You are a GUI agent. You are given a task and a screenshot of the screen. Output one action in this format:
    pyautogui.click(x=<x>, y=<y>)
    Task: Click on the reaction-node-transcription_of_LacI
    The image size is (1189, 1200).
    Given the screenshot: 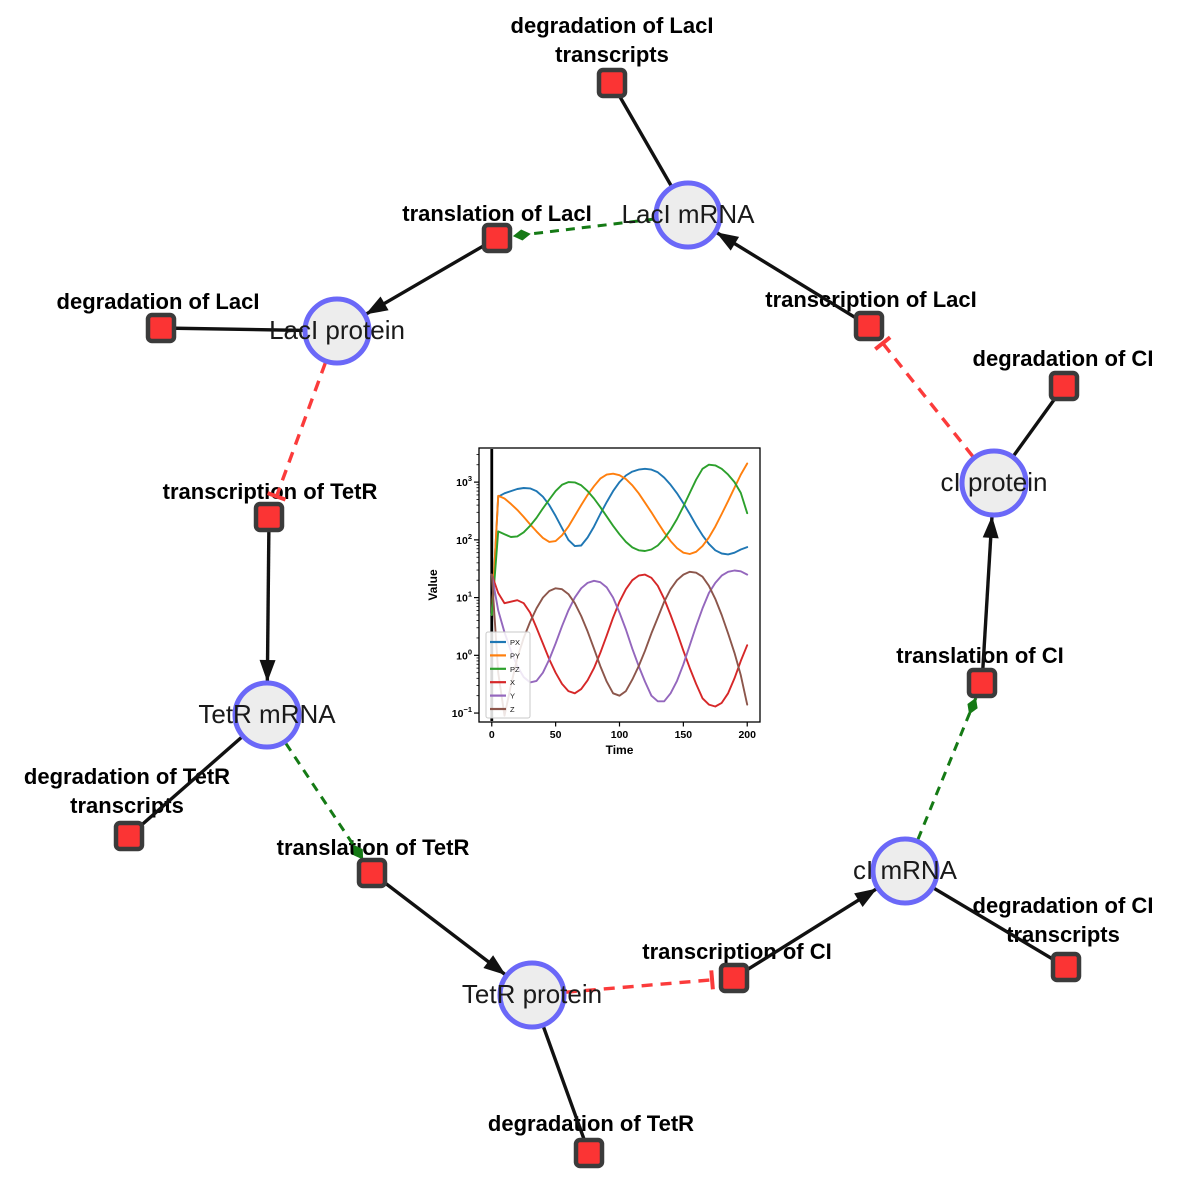 What is the action you would take?
    pyautogui.click(x=869, y=326)
    